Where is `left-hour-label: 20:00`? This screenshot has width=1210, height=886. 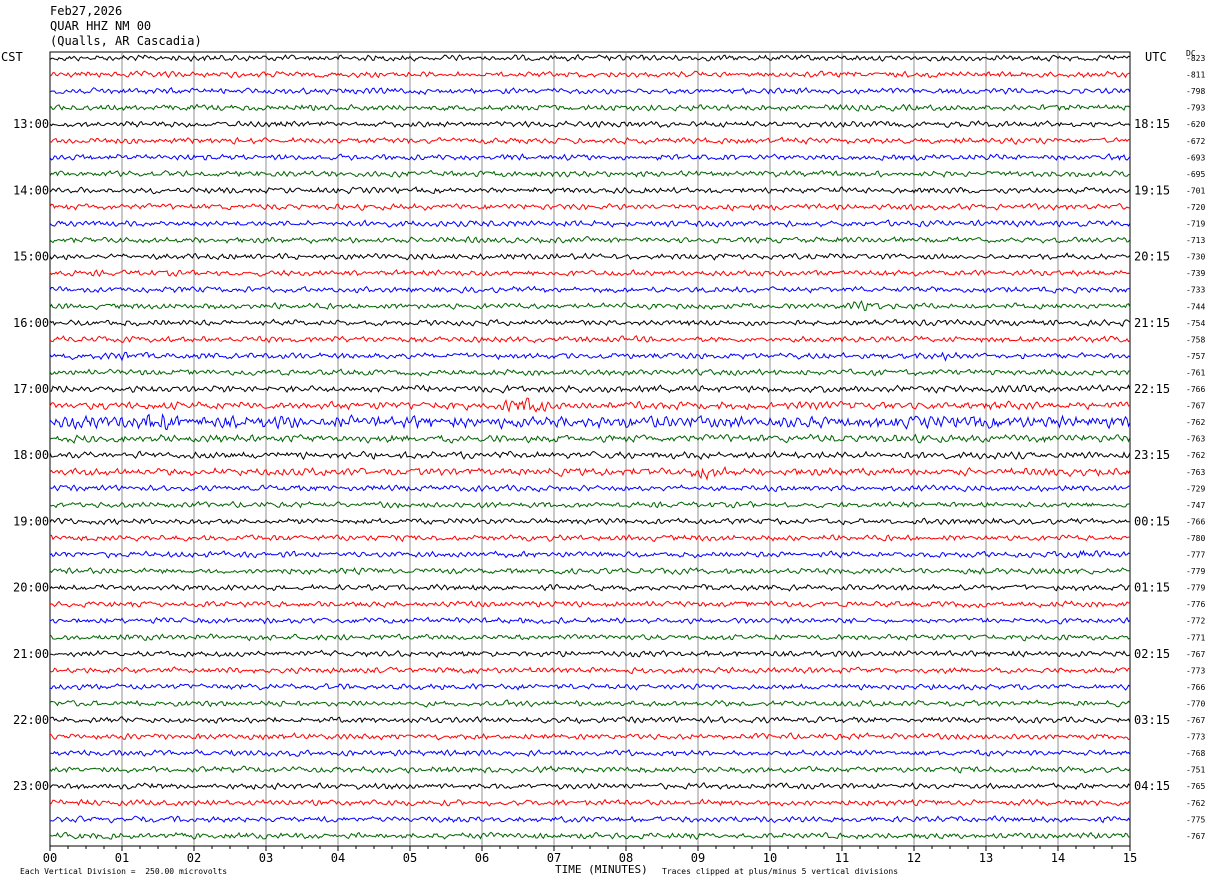 left-hour-label: 20:00 is located at coordinates (31, 588).